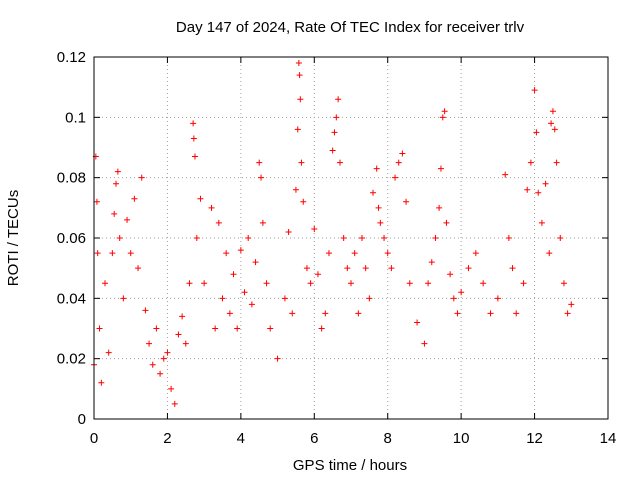 Image resolution: width=640 pixels, height=480 pixels. Describe the element at coordinates (608, 438) in the screenshot. I see `x-tick-label: 14` at that location.